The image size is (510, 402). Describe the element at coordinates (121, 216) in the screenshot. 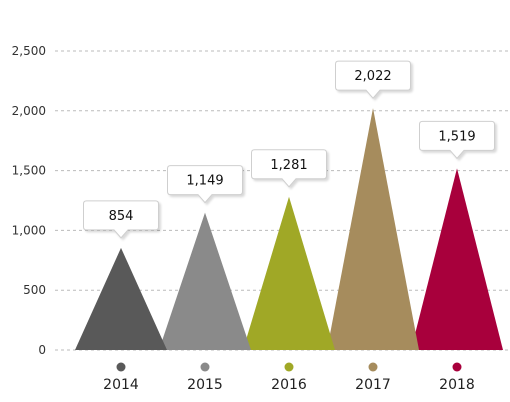

I see `value-label-text: 854` at that location.